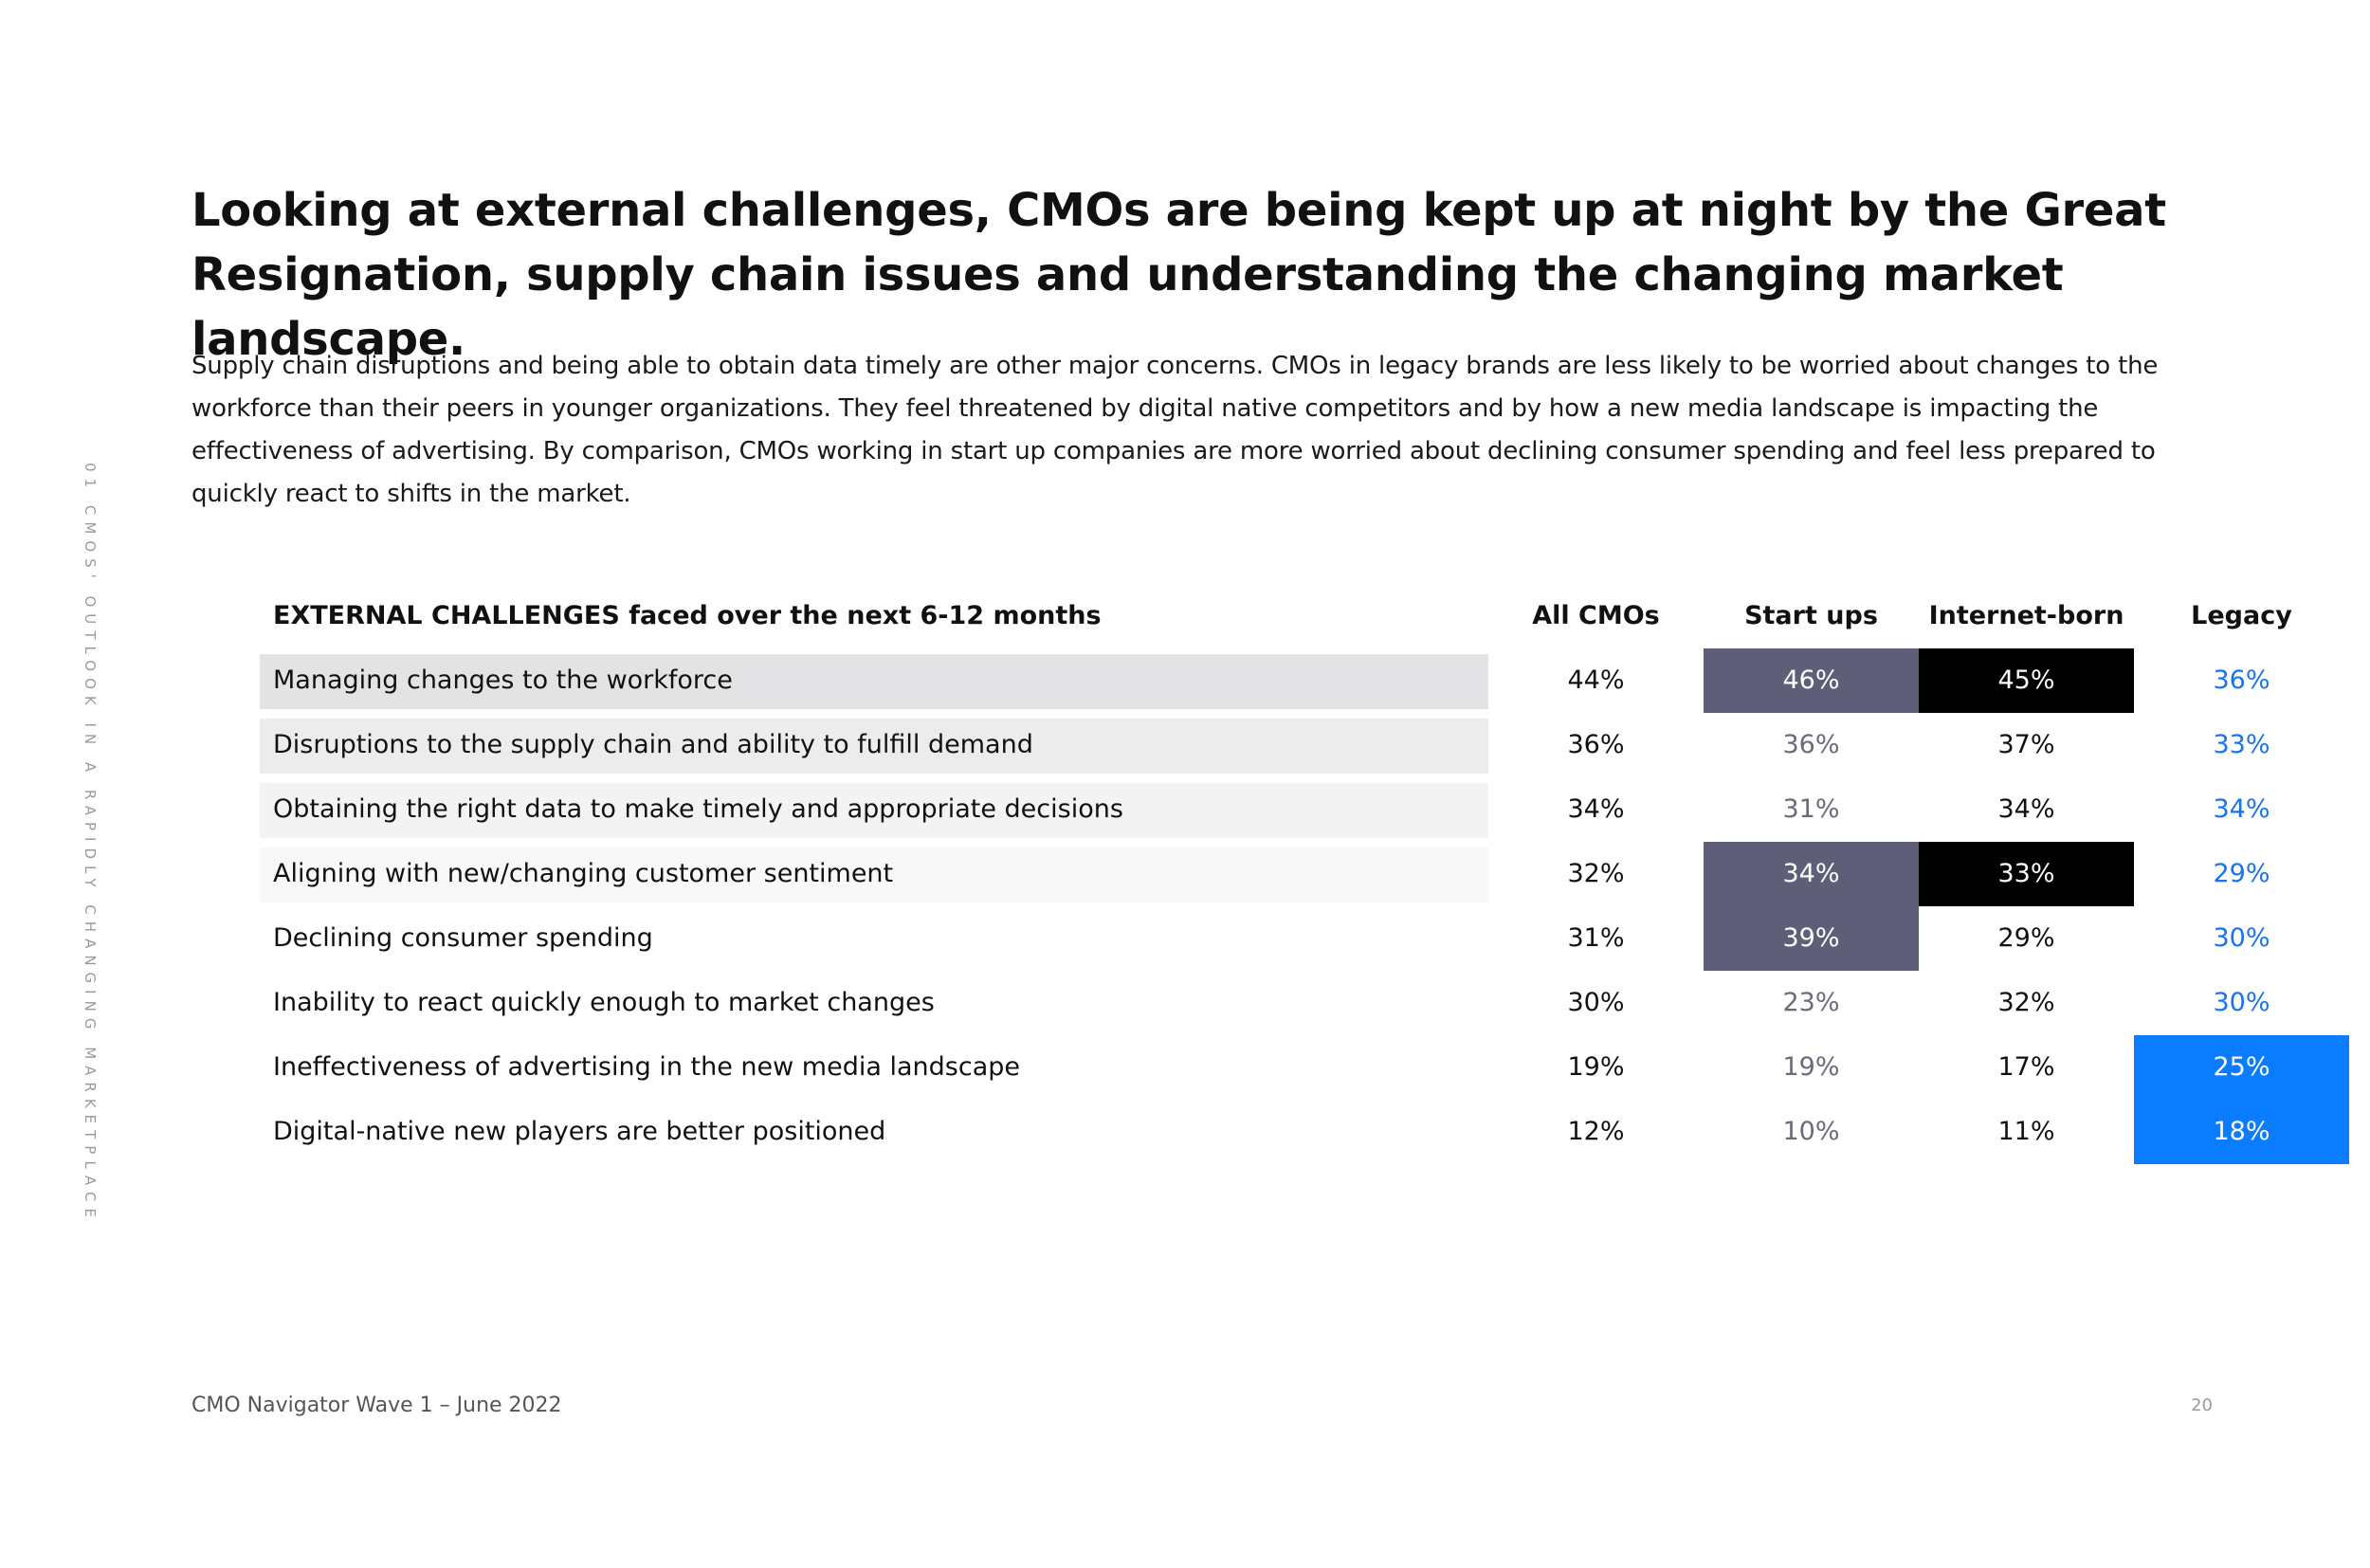 The height and width of the screenshot is (1568, 2370). I want to click on legacy-value: 33%, so click(2241, 744).